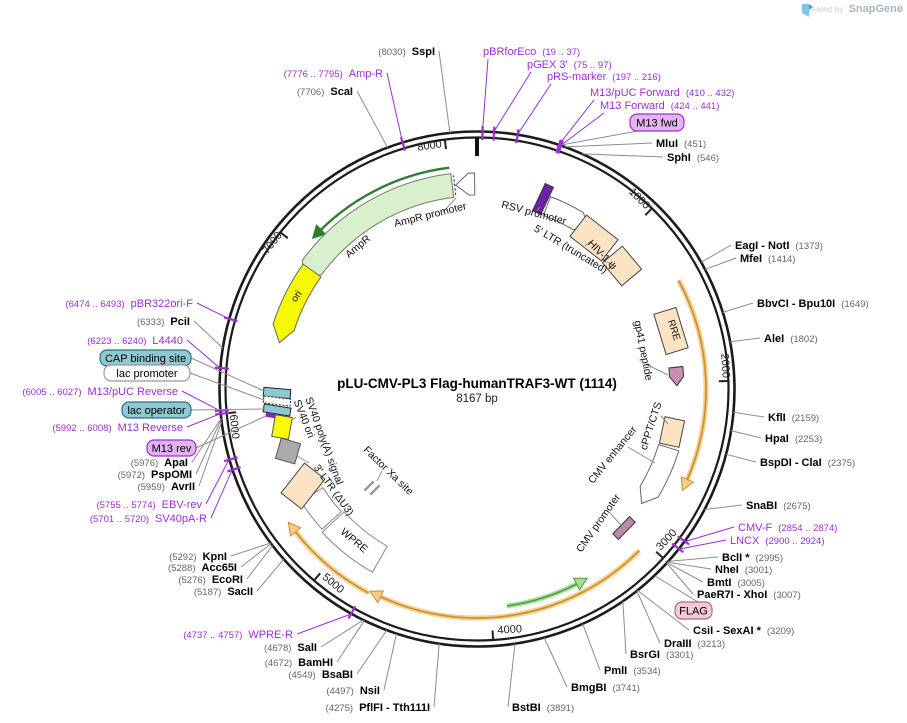 Image resolution: width=907 pixels, height=723 pixels. I want to click on hiv1-psi-box, so click(622, 266).